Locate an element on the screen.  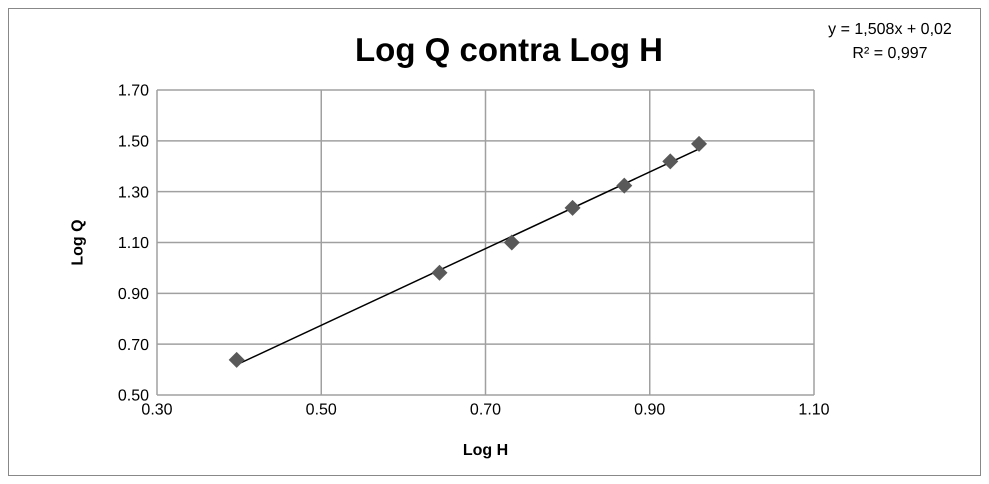
y-tick-label: 0.90 is located at coordinates (134, 295).